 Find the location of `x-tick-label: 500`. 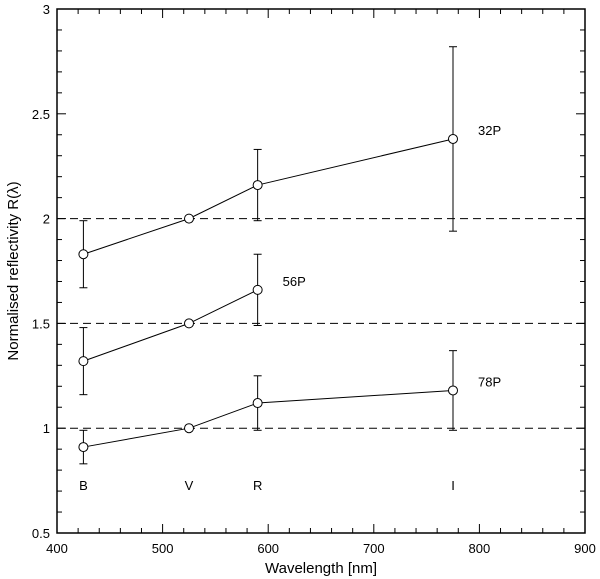

x-tick-label: 500 is located at coordinates (163, 548).